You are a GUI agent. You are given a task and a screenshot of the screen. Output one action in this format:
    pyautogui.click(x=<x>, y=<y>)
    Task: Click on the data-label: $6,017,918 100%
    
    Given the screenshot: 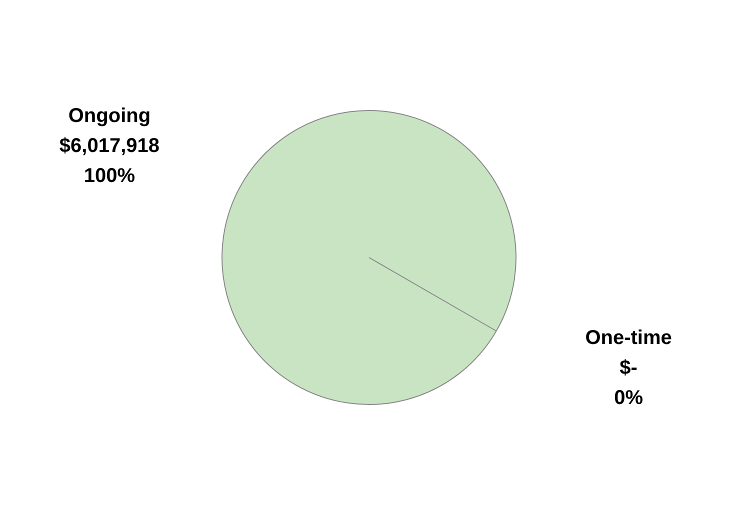 What is the action you would take?
    pyautogui.click(x=109, y=161)
    